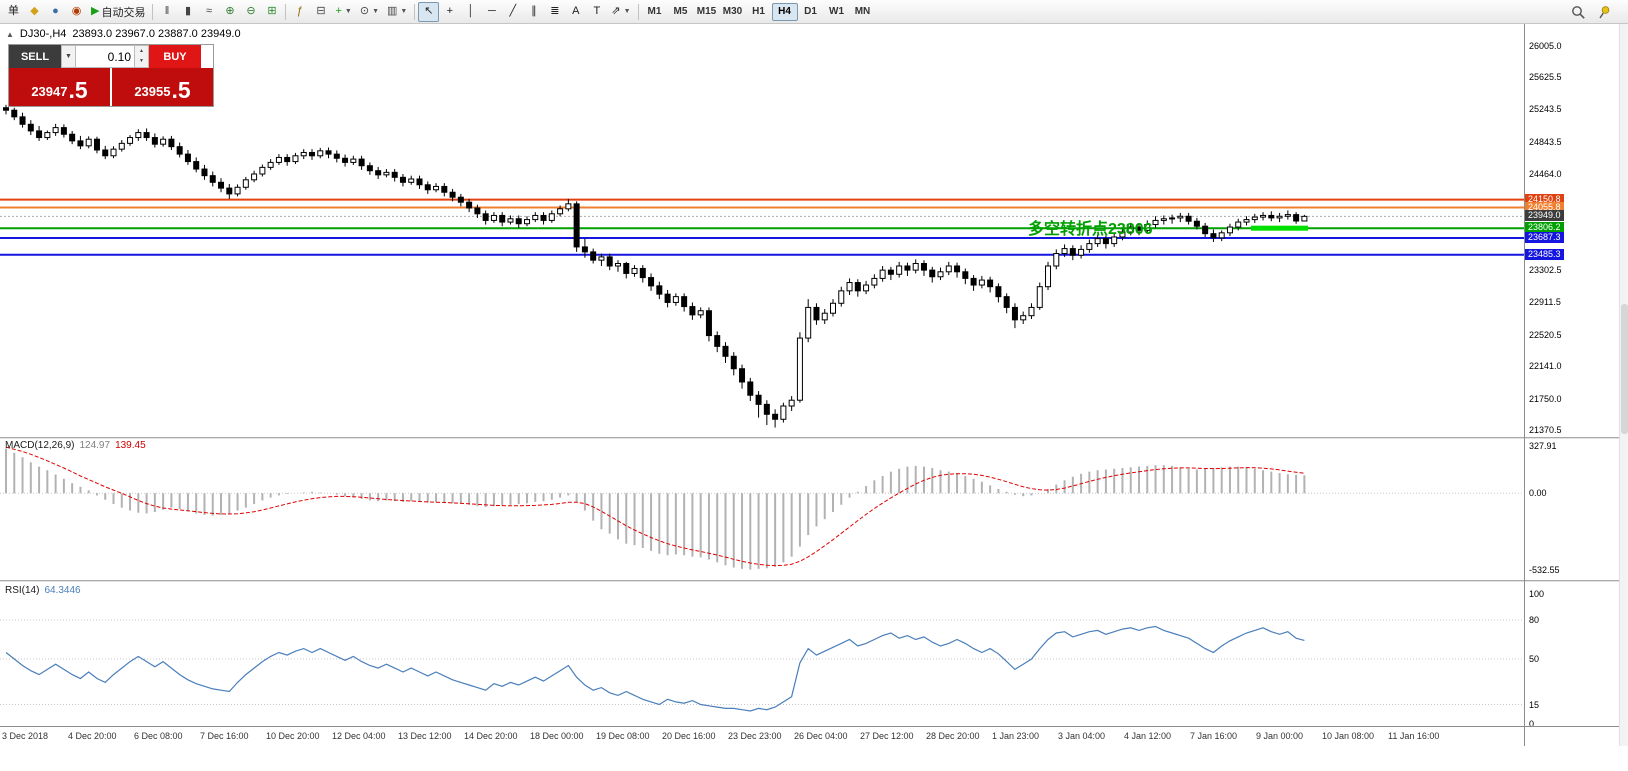 Image resolution: width=1628 pixels, height=771 pixels. What do you see at coordinates (707, 12) in the screenshot?
I see `timeframe-m15-button: M15` at bounding box center [707, 12].